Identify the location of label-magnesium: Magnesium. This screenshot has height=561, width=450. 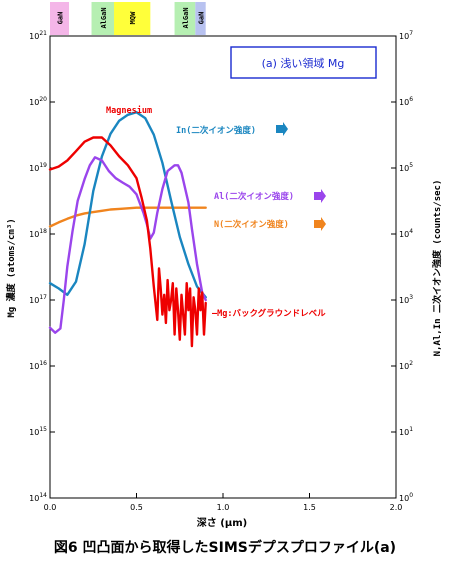
(129, 110).